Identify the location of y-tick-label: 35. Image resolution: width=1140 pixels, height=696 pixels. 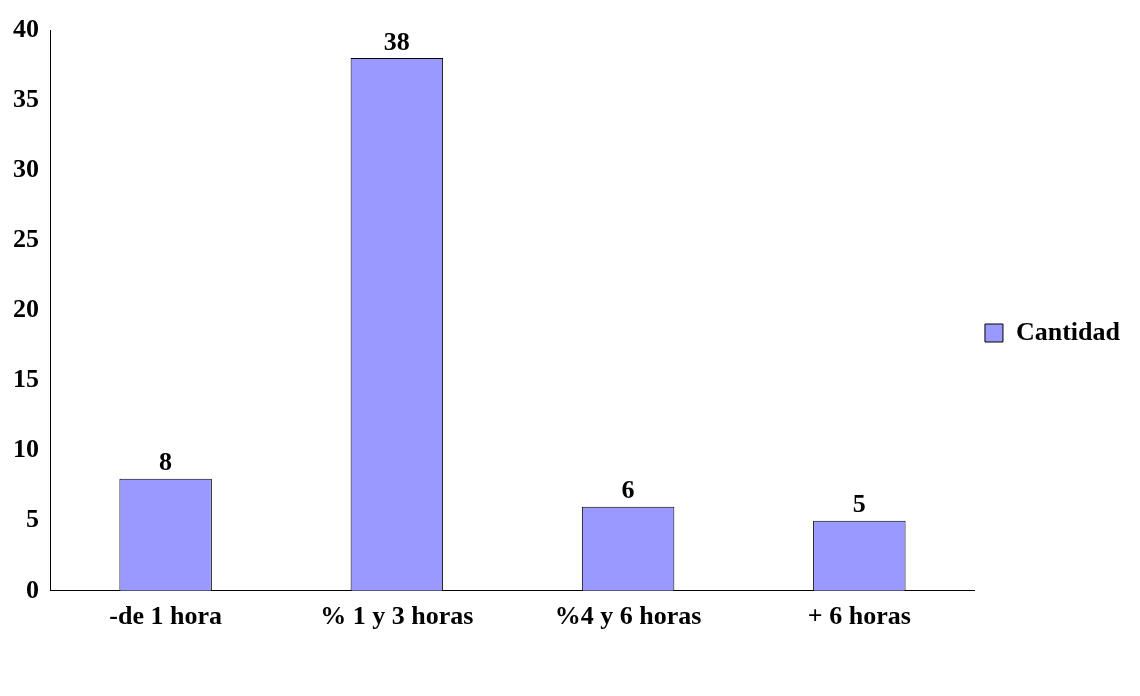
(26, 98).